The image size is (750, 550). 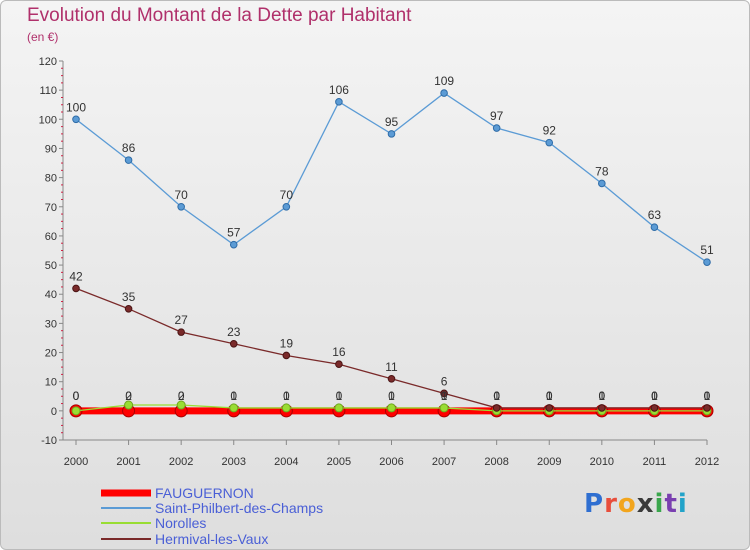 What do you see at coordinates (128, 462) in the screenshot?
I see `x-tick-label: 2001` at bounding box center [128, 462].